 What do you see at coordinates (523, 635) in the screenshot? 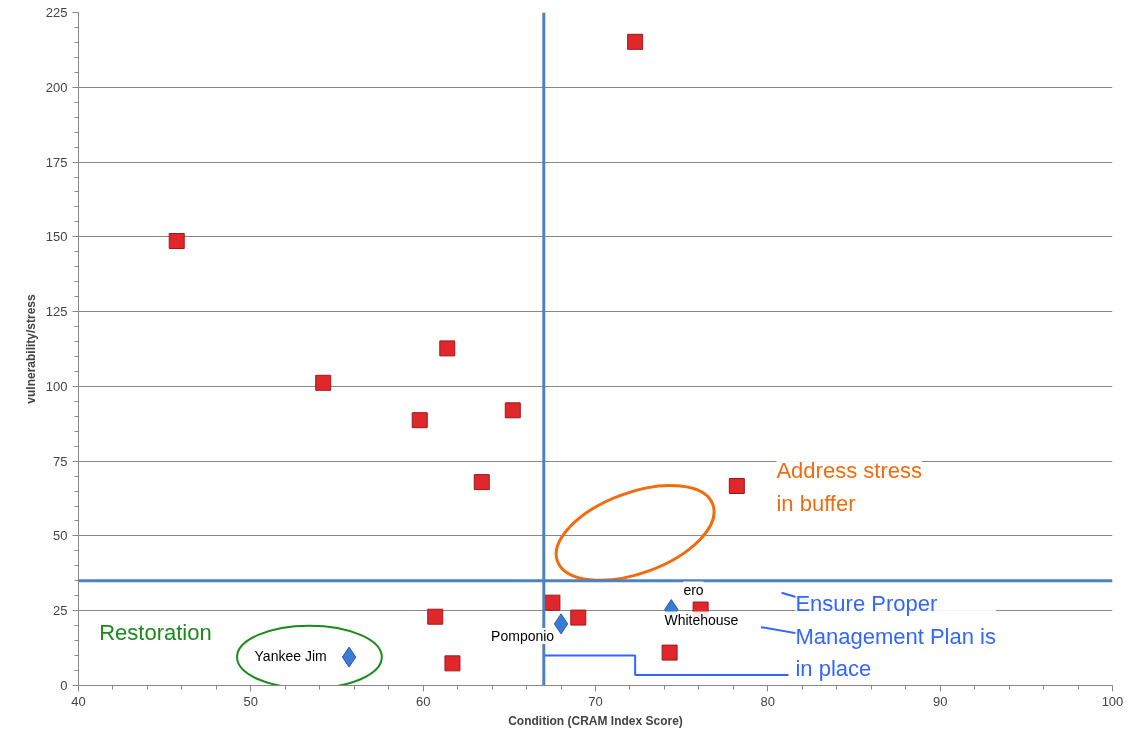
I see `annotation: Pomponio` at bounding box center [523, 635].